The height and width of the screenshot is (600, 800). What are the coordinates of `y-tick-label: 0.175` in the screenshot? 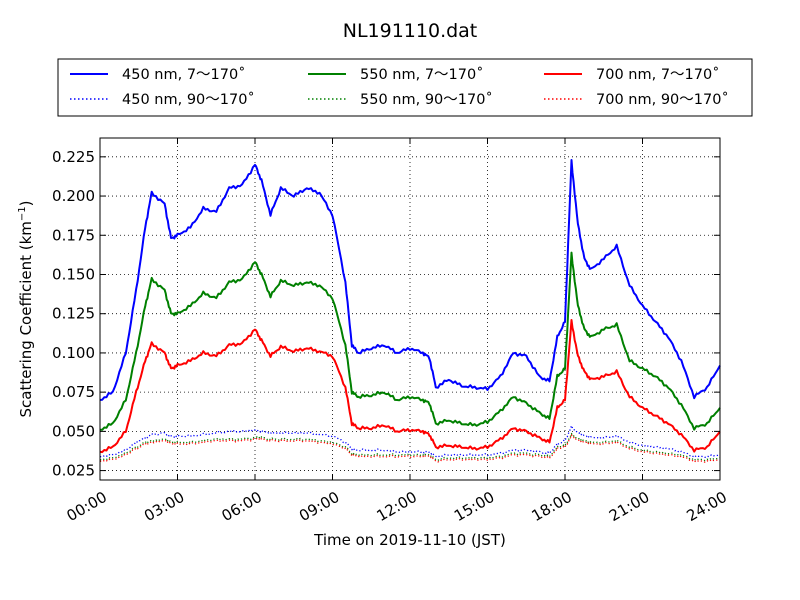 It's located at (73, 235).